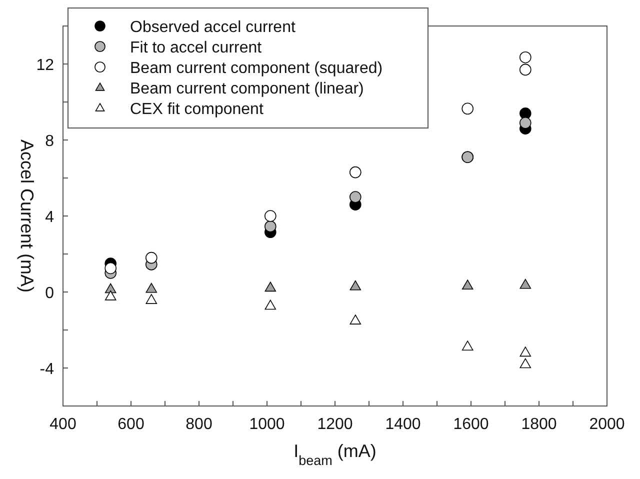  Describe the element at coordinates (49, 217) in the screenshot. I see `y-tick-label: 4` at that location.